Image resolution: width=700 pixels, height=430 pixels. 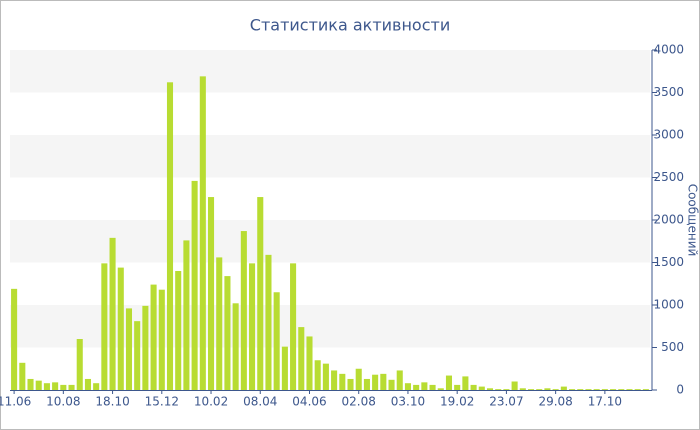 What do you see at coordinates (605, 402) in the screenshot?
I see `x-tick-label: 17.10` at bounding box center [605, 402].